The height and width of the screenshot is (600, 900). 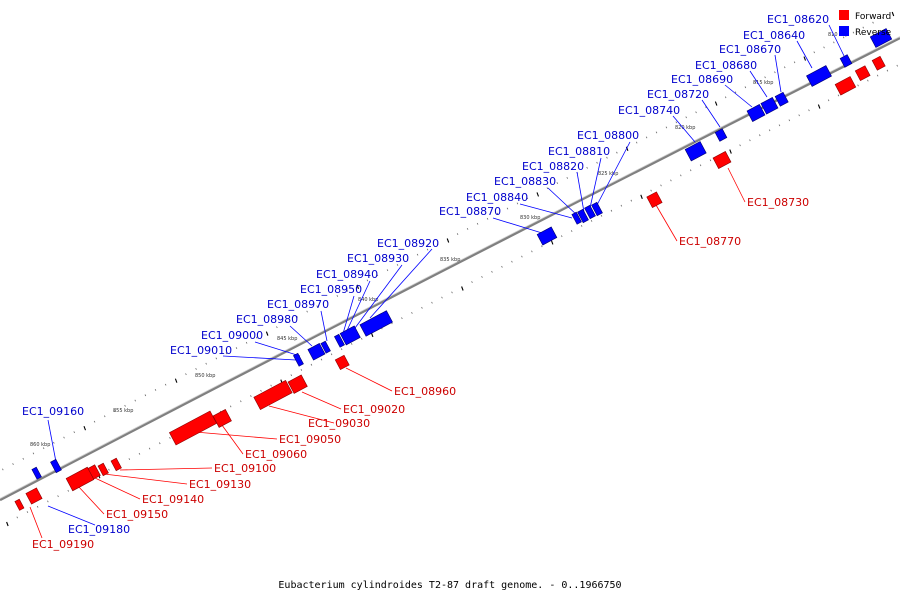 I want to click on gene-label: EC1_09140, so click(x=173, y=499).